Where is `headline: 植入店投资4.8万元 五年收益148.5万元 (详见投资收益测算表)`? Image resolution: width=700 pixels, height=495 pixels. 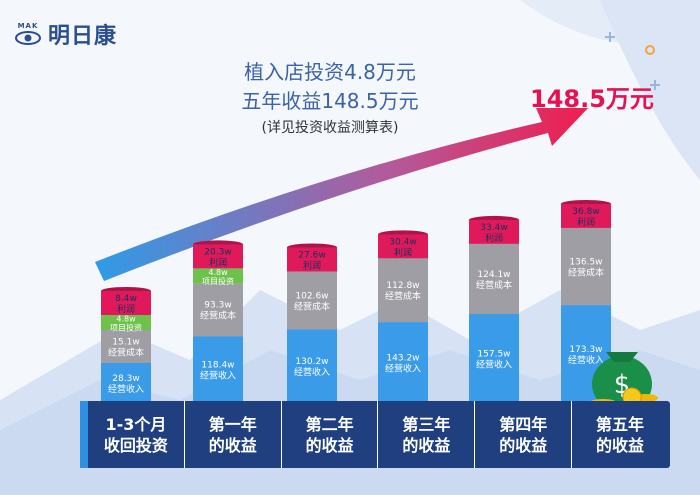 headline: 植入店投资4.8万元 五年收益148.5万元 (详见投资收益测算表) is located at coordinates (330, 99).